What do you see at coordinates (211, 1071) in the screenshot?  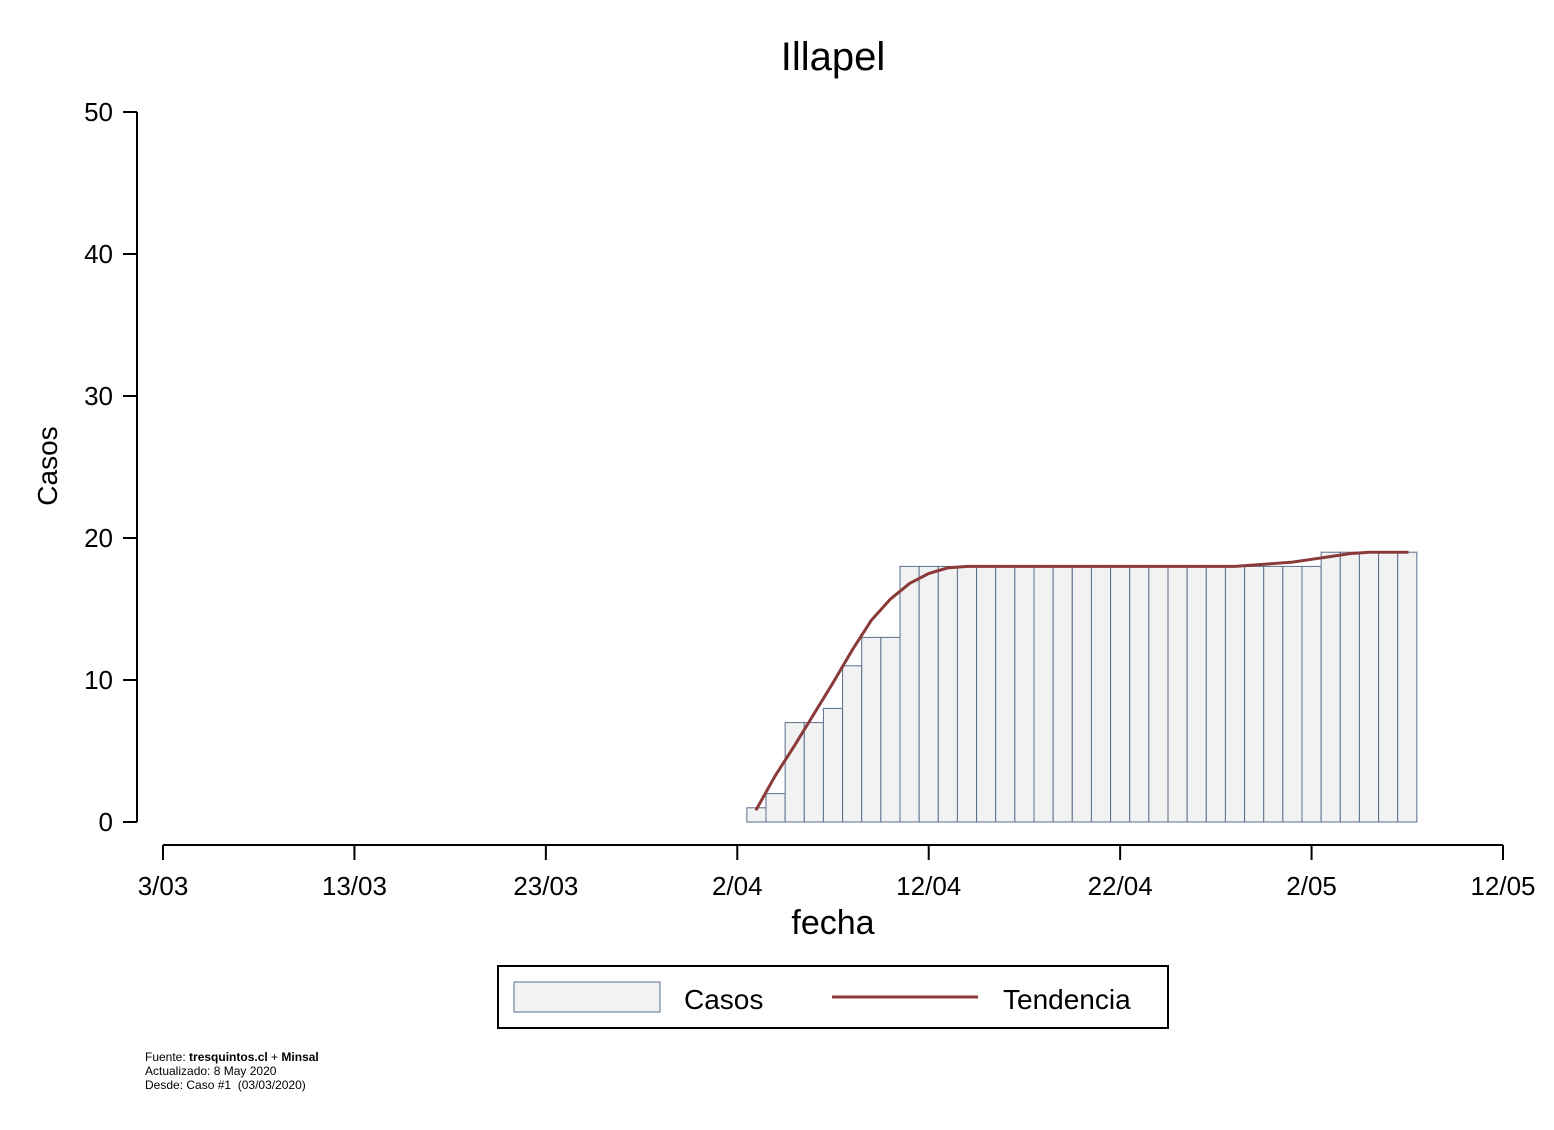 I see `footer-updated: Actualizado: 8 May 2020` at bounding box center [211, 1071].